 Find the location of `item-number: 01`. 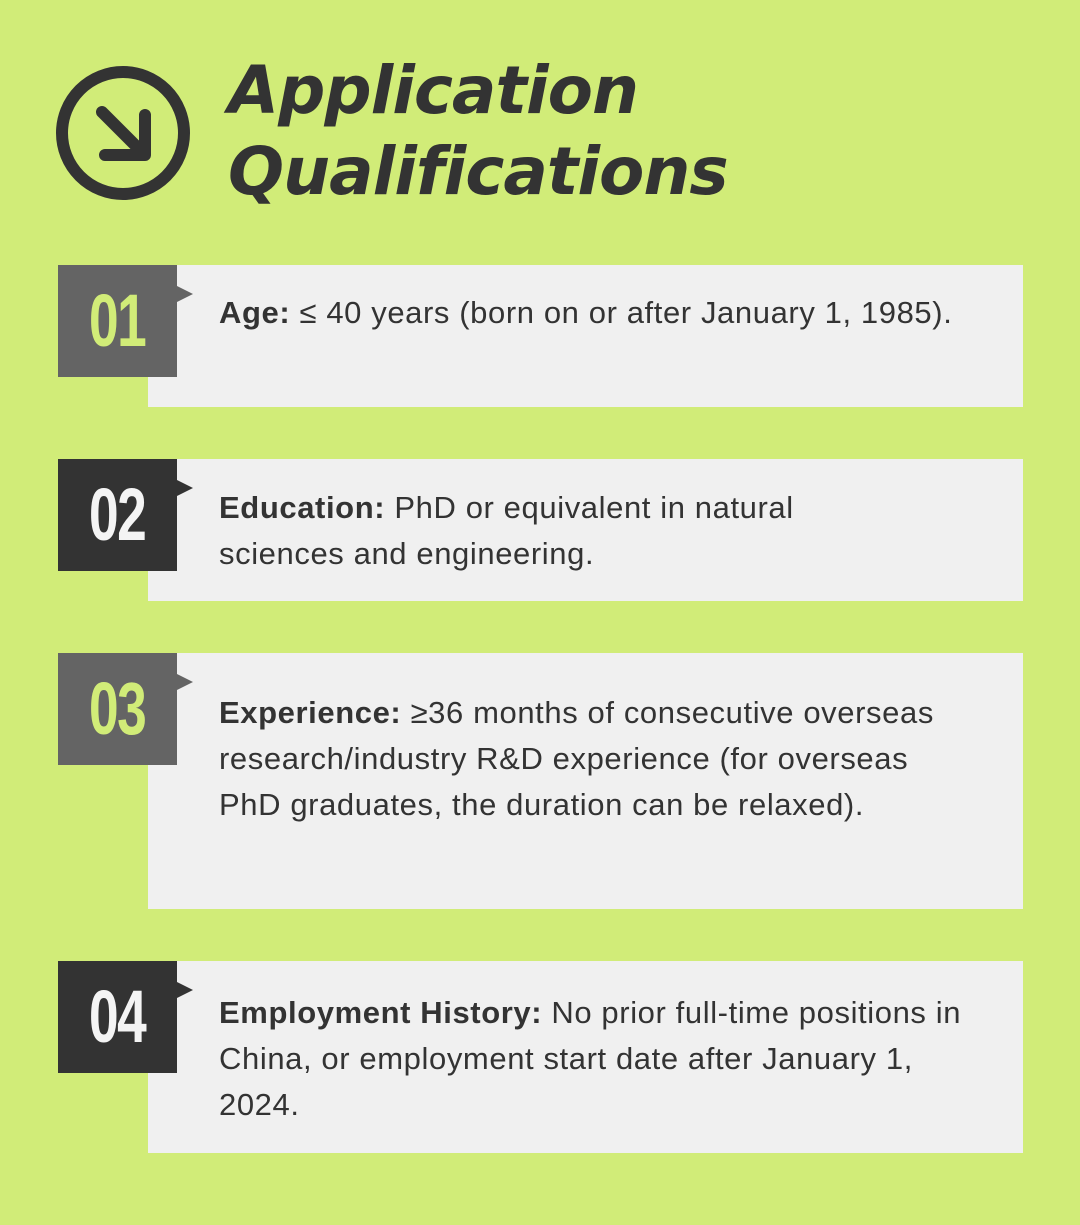

item-number: 01 is located at coordinates (118, 320).